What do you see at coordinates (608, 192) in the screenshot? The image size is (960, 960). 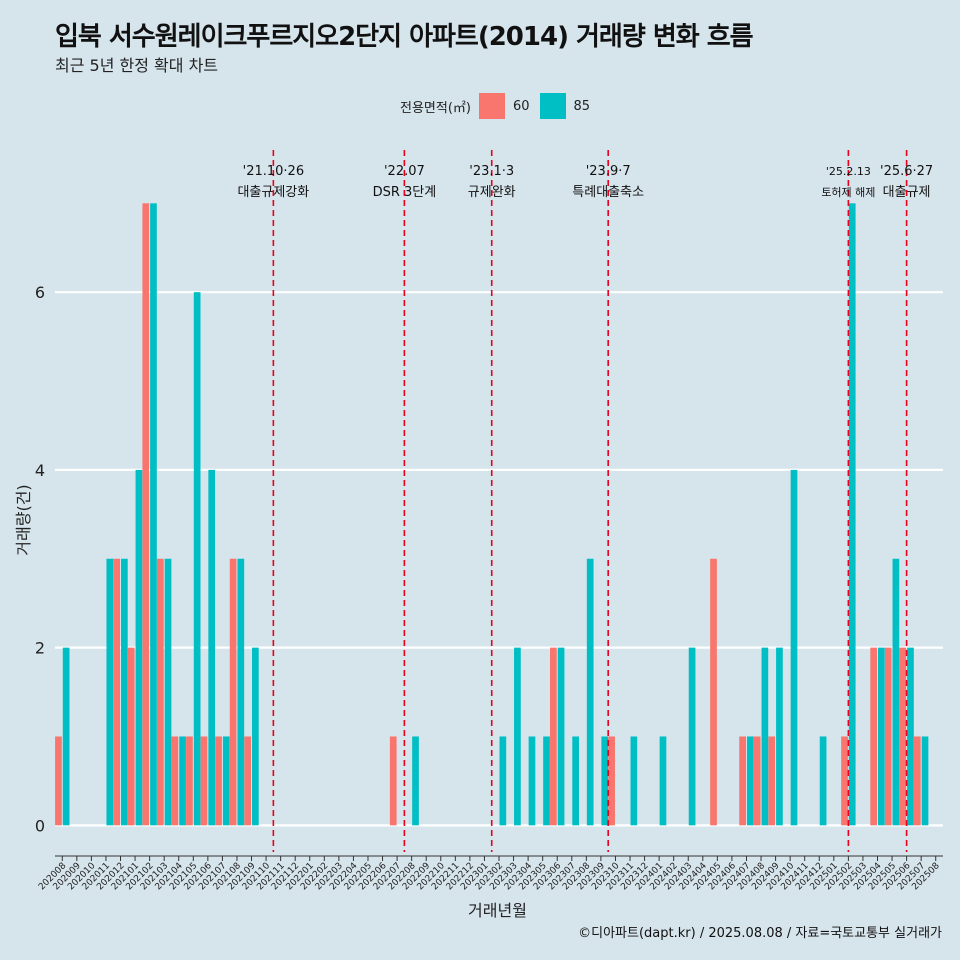 I see `event-label: 특례대출축소` at bounding box center [608, 192].